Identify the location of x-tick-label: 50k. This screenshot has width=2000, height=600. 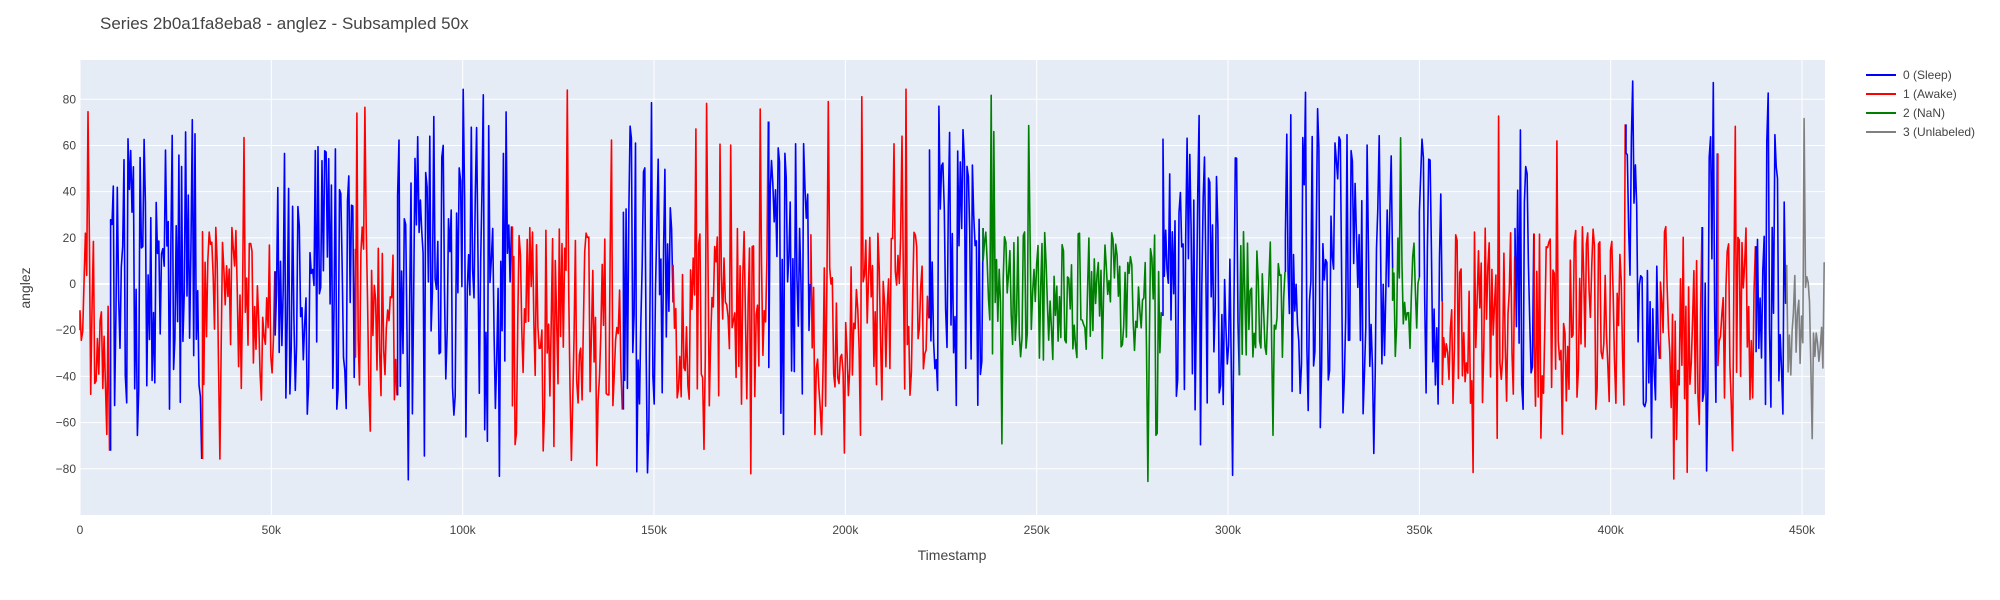
(272, 530).